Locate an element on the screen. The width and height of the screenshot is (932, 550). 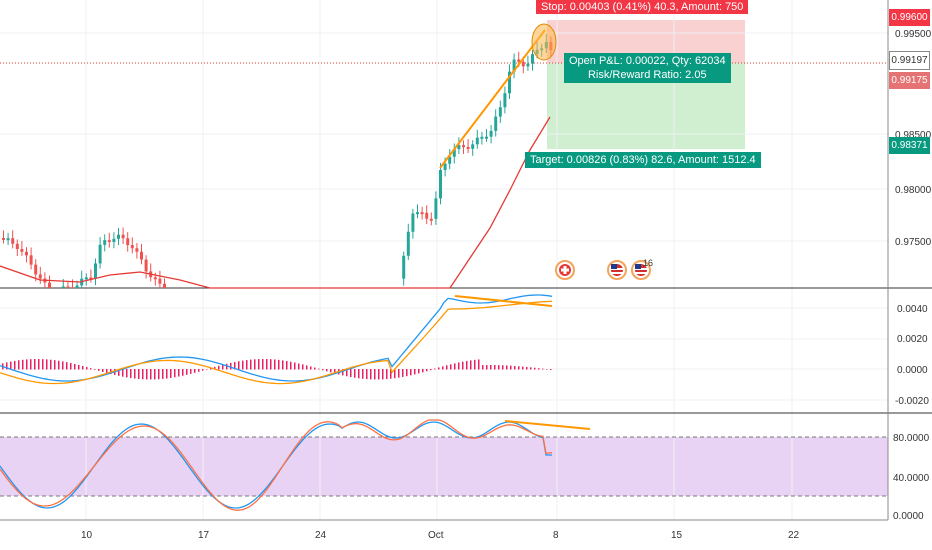
highlight-circle is located at coordinates (544, 42).